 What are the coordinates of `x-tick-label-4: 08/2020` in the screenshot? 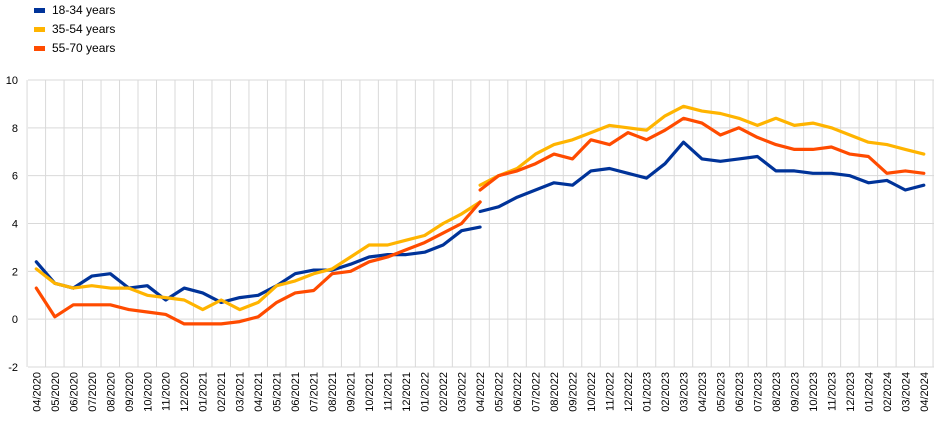 It's located at (111, 392).